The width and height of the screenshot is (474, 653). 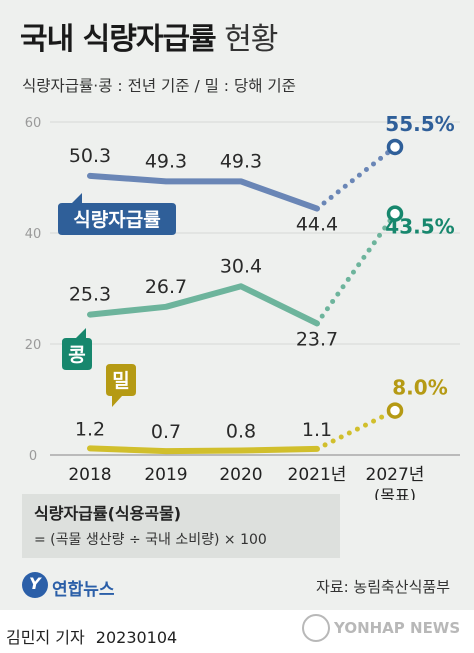 I want to click on data-label: 26.7, so click(x=166, y=287).